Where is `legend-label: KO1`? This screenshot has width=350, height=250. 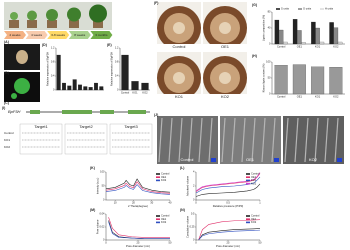 legend-label: KO1 is located at coordinates (254, 180).